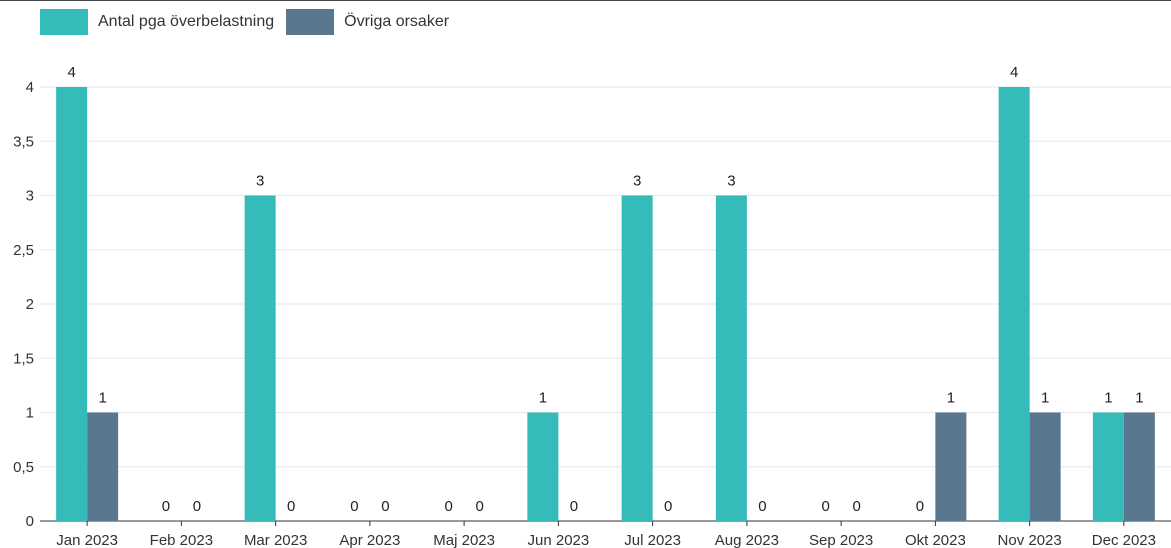 Image resolution: width=1171 pixels, height=548 pixels. What do you see at coordinates (30, 87) in the screenshot?
I see `y-tick-label: 4` at bounding box center [30, 87].